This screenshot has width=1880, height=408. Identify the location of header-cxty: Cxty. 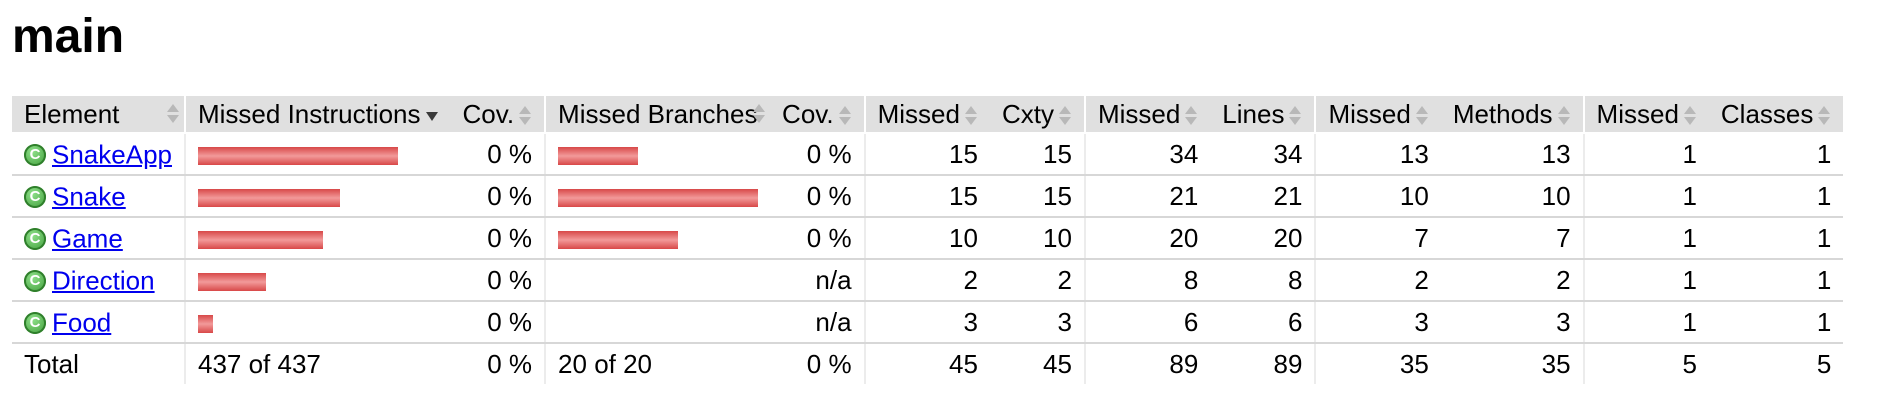
(1037, 115).